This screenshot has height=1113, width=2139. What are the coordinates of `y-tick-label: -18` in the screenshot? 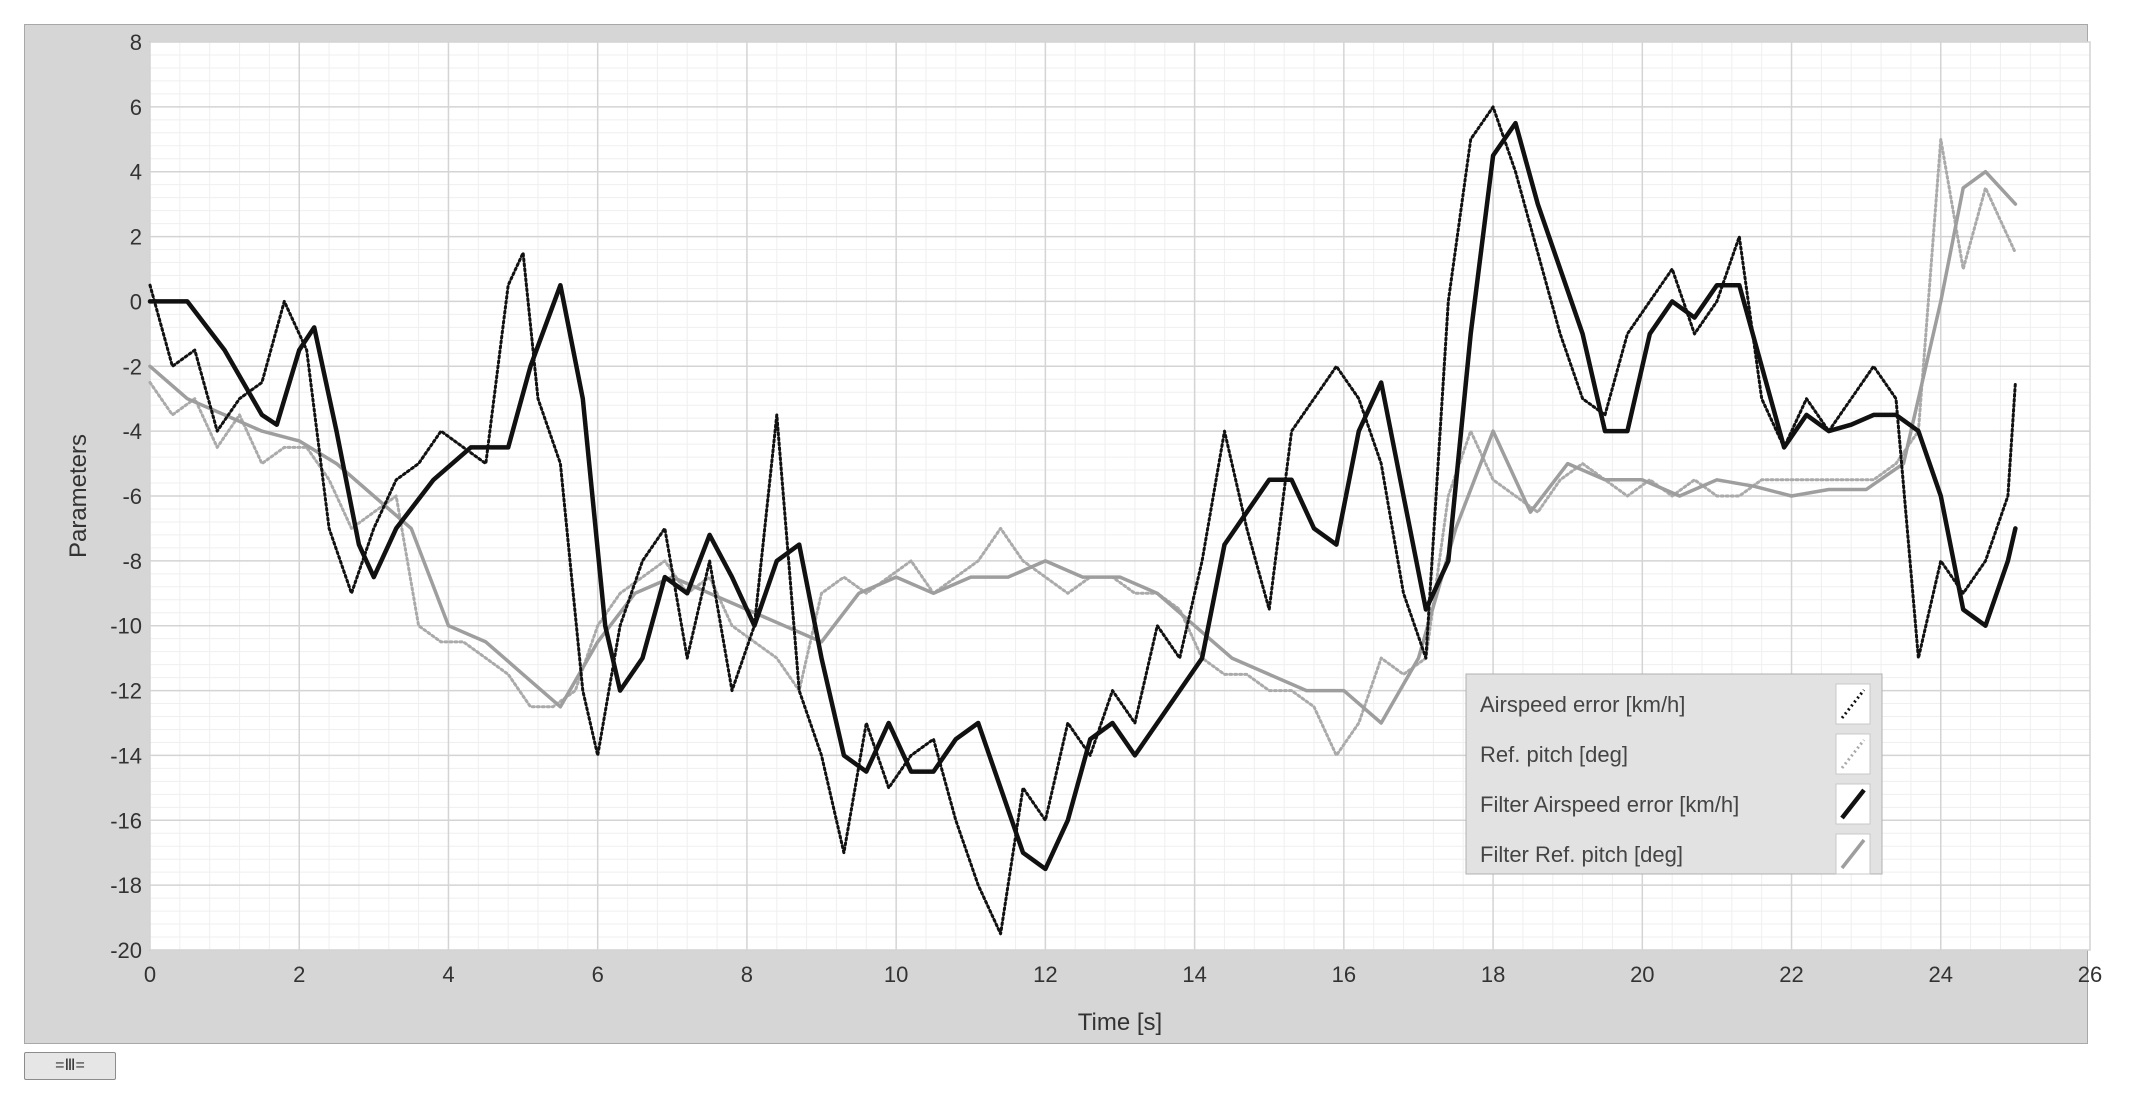 It's located at (126, 885).